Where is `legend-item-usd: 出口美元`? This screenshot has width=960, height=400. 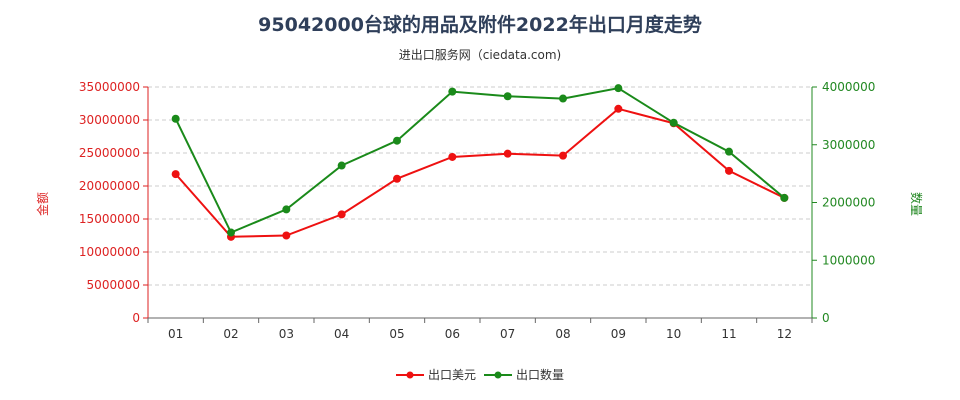
legend-item-usd: 出口美元 is located at coordinates (436, 375).